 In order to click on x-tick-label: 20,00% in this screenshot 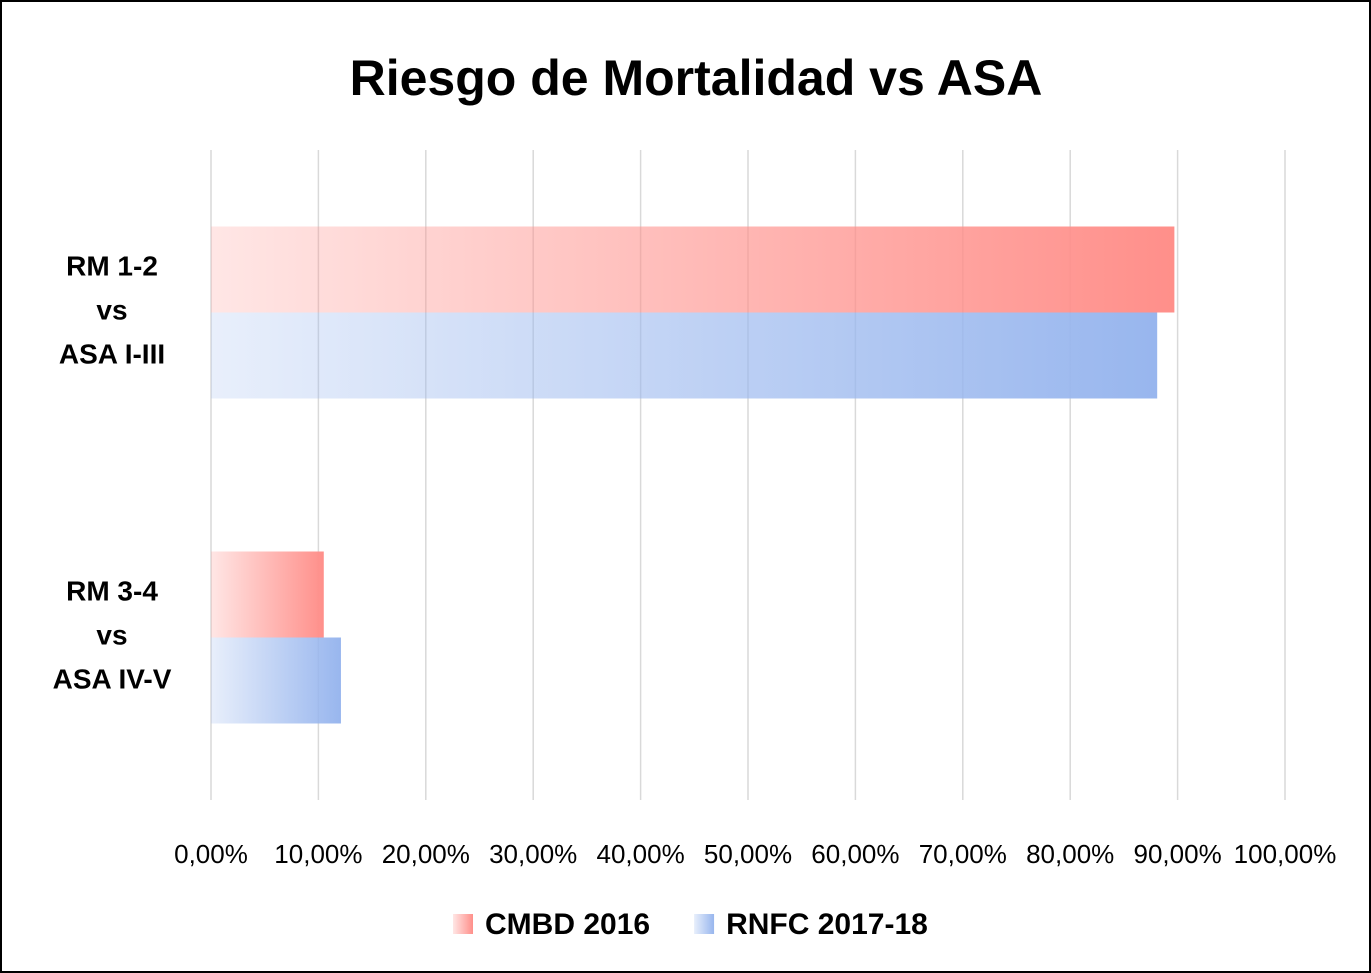, I will do `click(426, 854)`.